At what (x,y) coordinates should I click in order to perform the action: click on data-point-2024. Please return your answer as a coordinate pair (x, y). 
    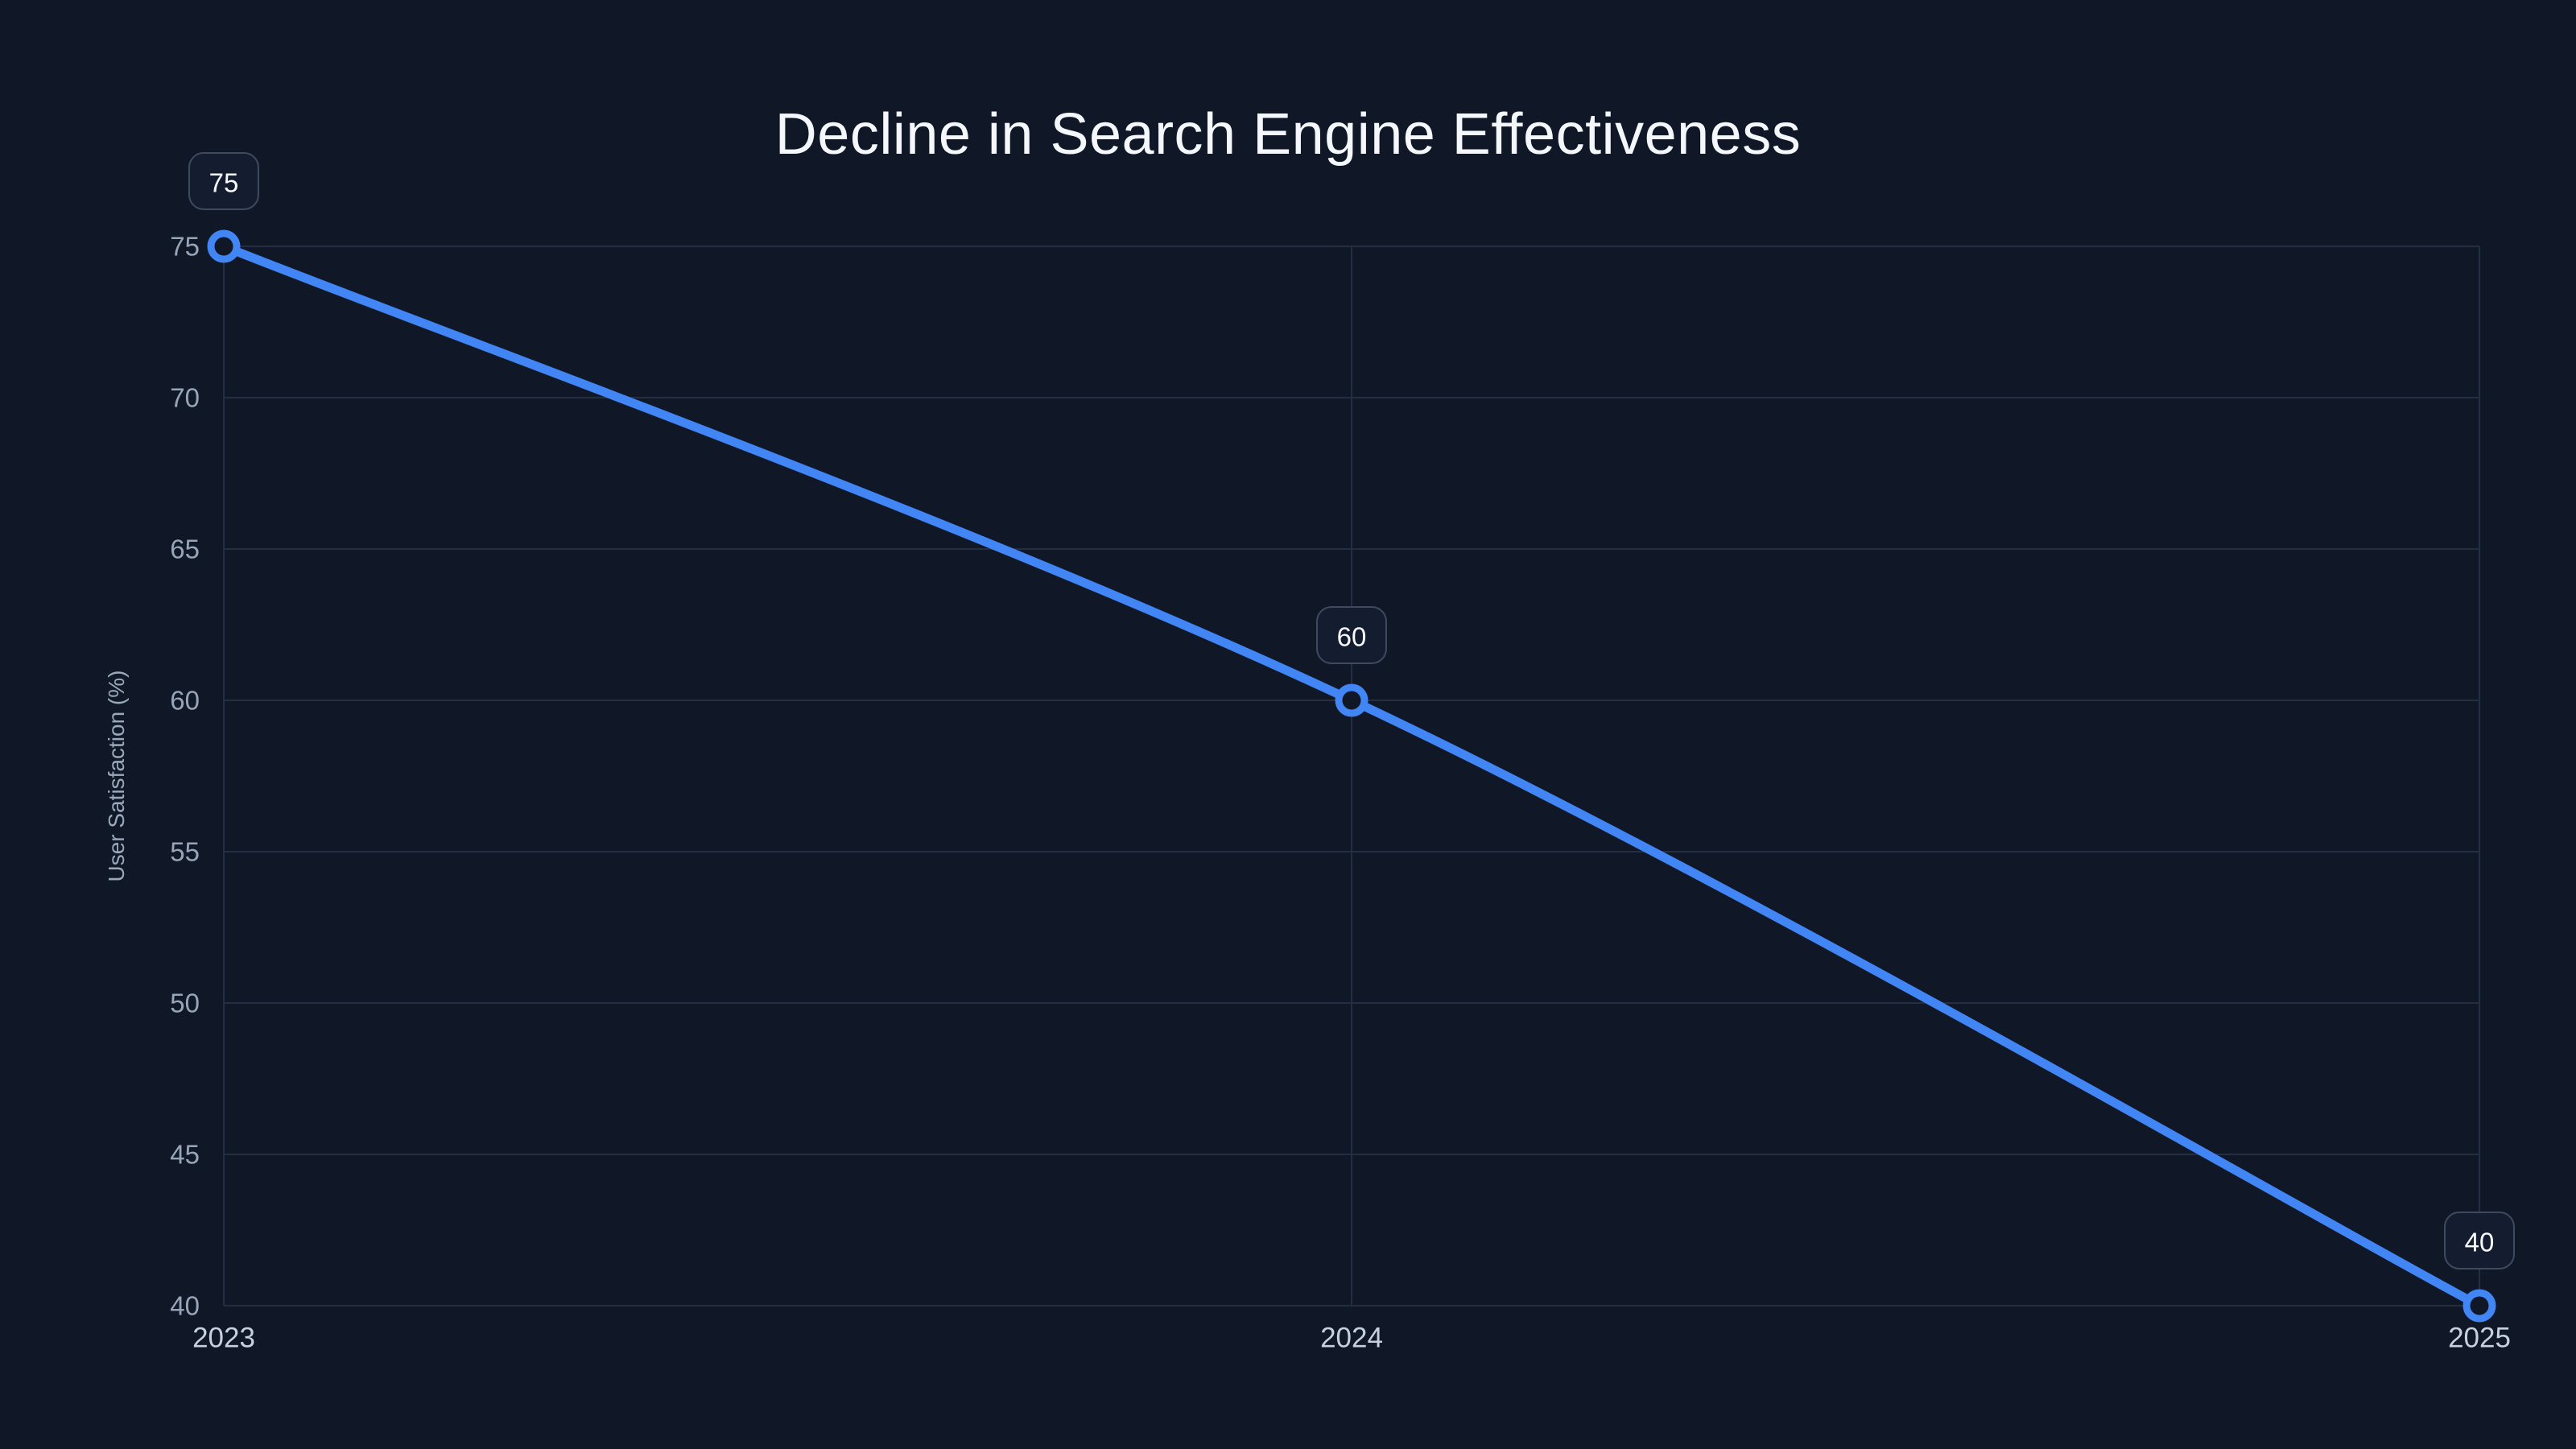
    Looking at the image, I should click on (1351, 700).